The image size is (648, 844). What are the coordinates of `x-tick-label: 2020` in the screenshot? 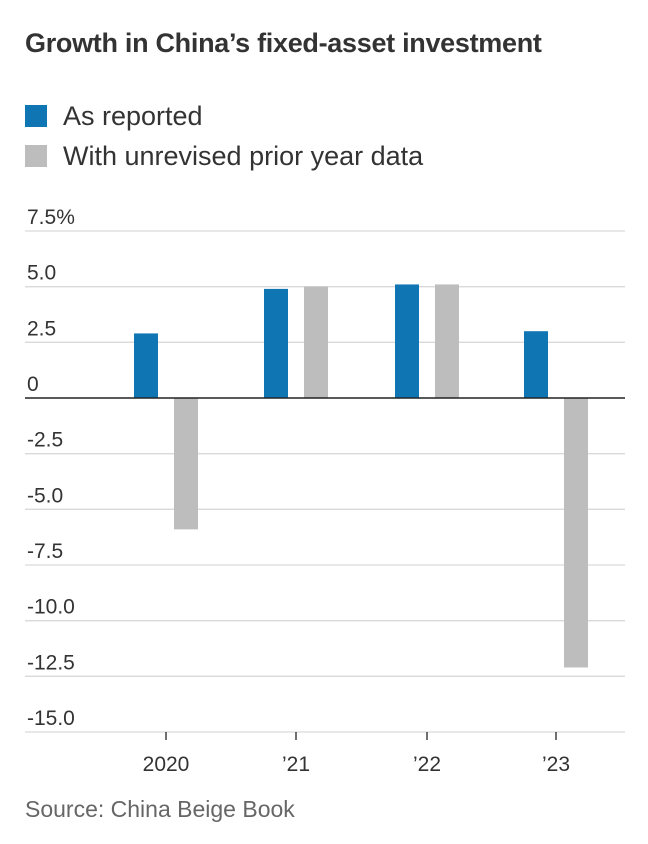 It's located at (166, 764).